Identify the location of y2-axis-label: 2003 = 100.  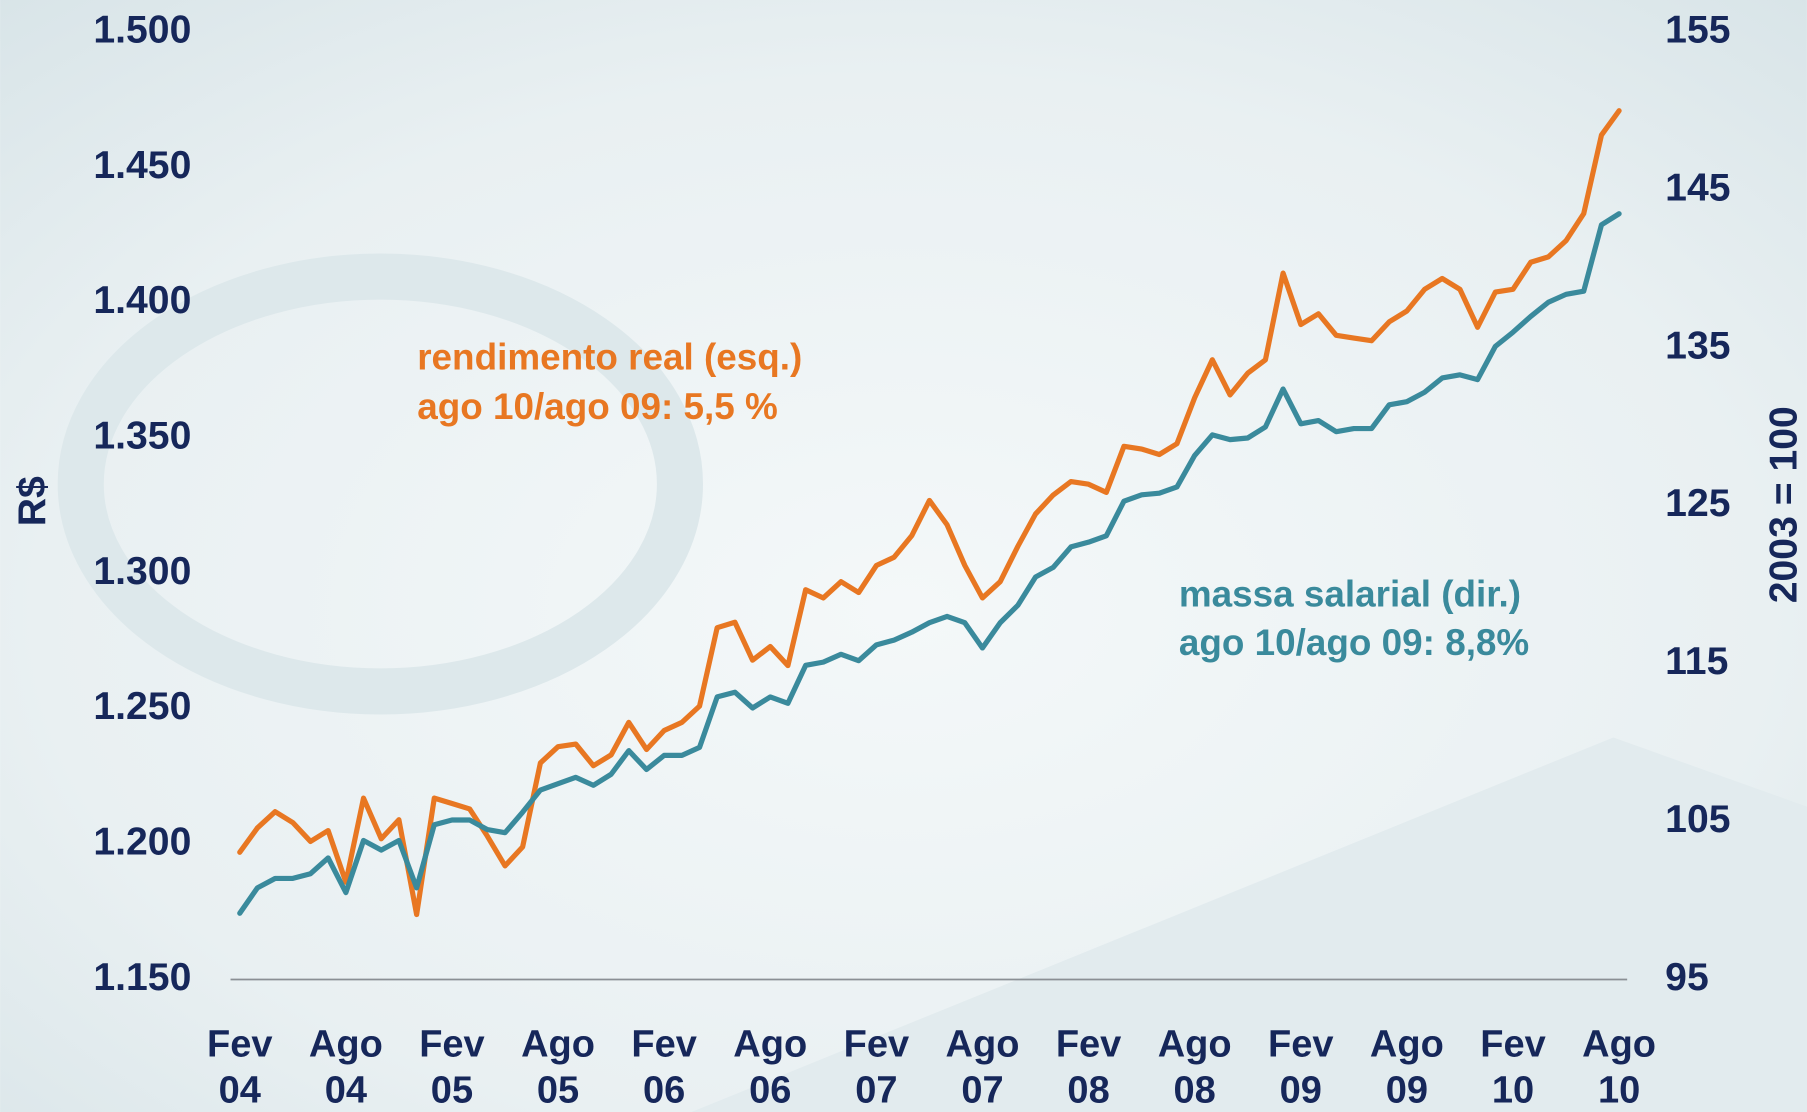
(1784, 504).